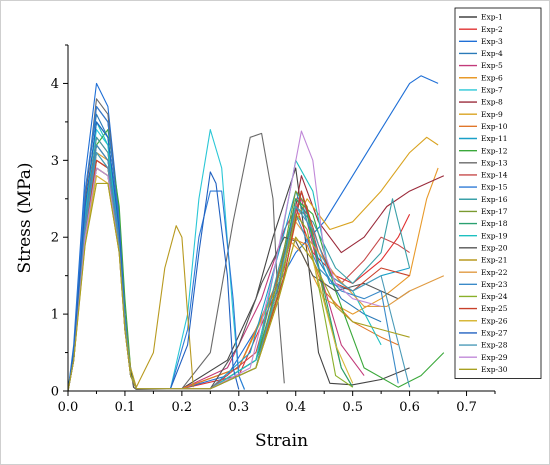  I want to click on x-tick-label: 0.0, so click(68, 407).